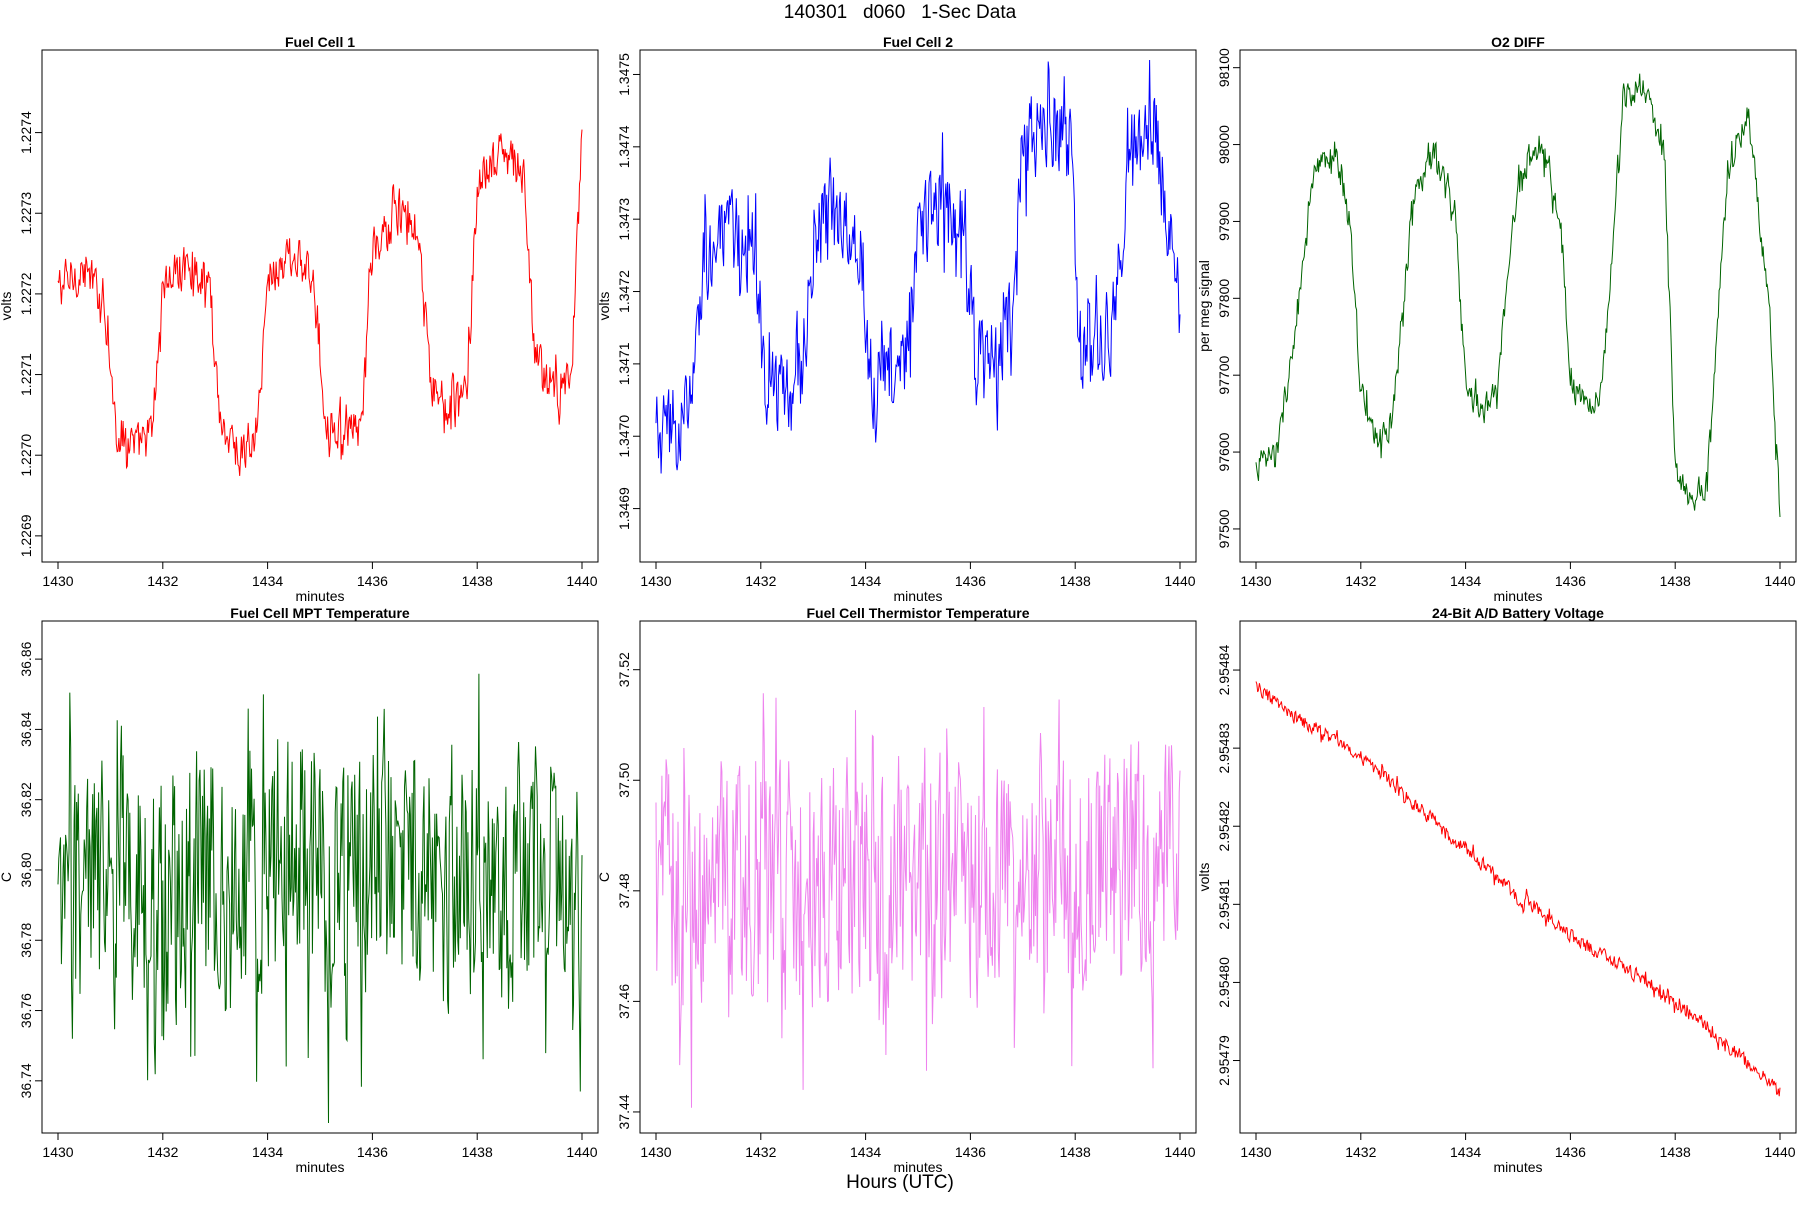  I want to click on plot-title: Fuel Cell 1, so click(320, 42).